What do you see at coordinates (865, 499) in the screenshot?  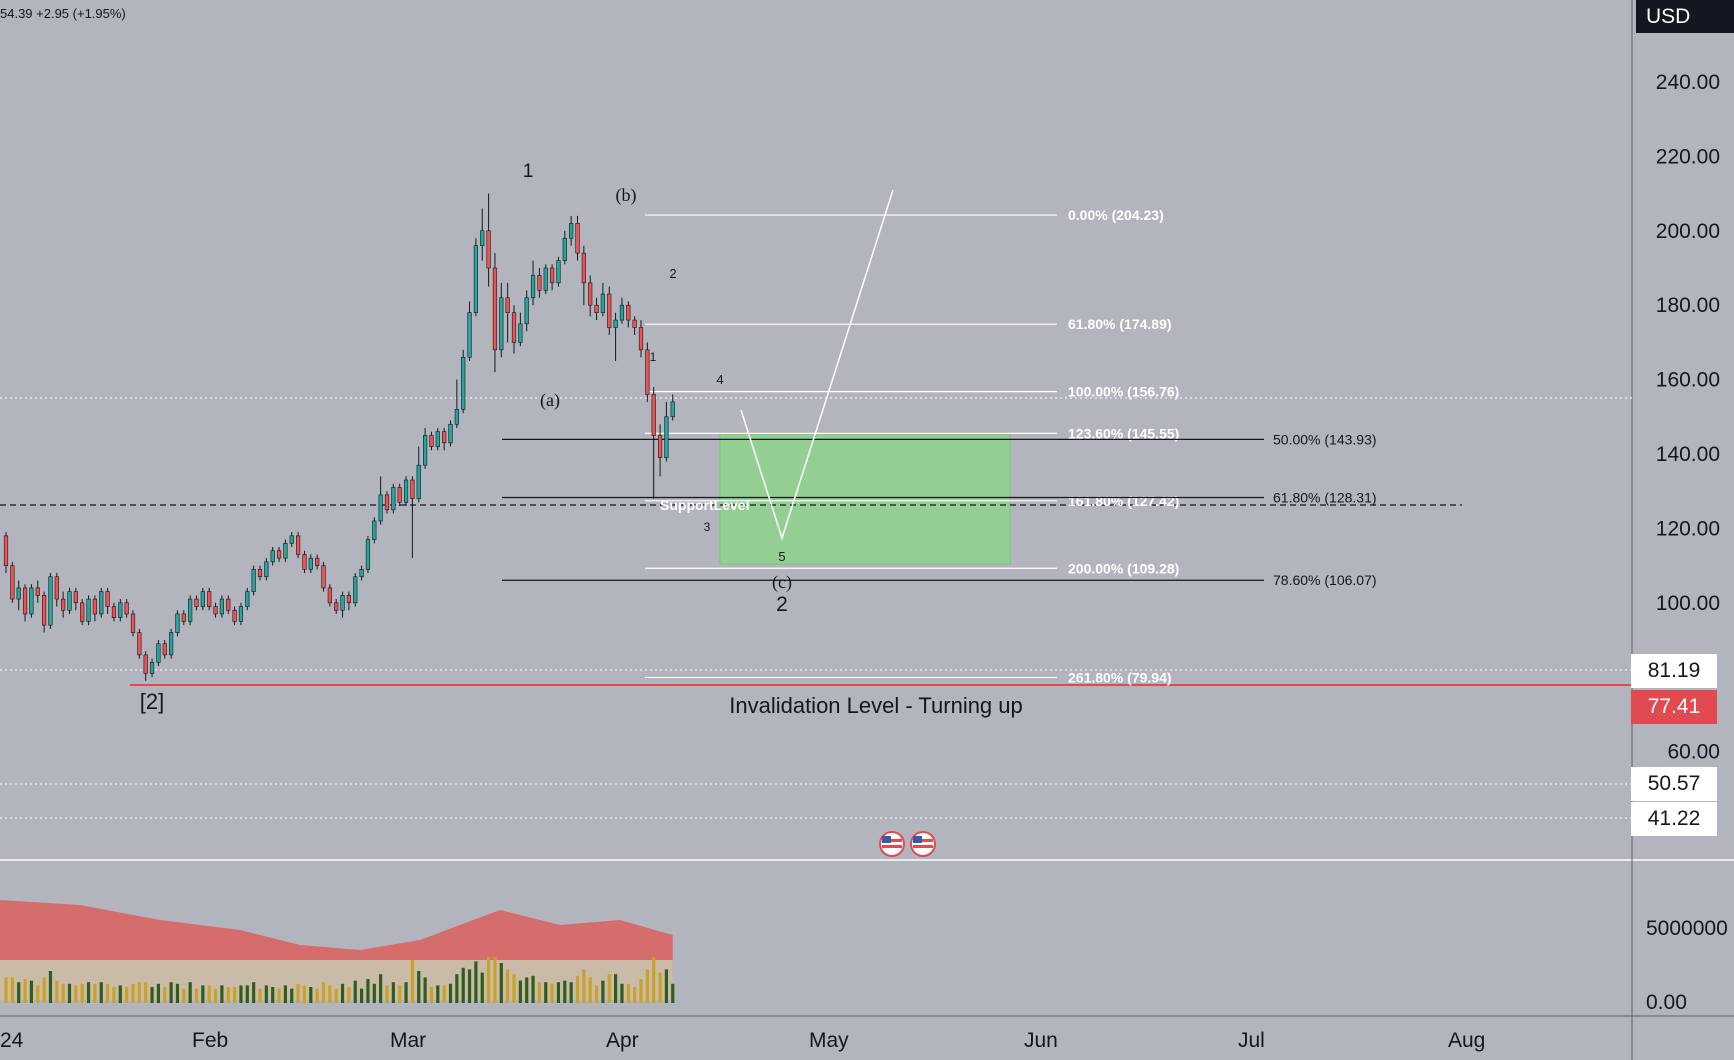 I see `target-zone-box` at bounding box center [865, 499].